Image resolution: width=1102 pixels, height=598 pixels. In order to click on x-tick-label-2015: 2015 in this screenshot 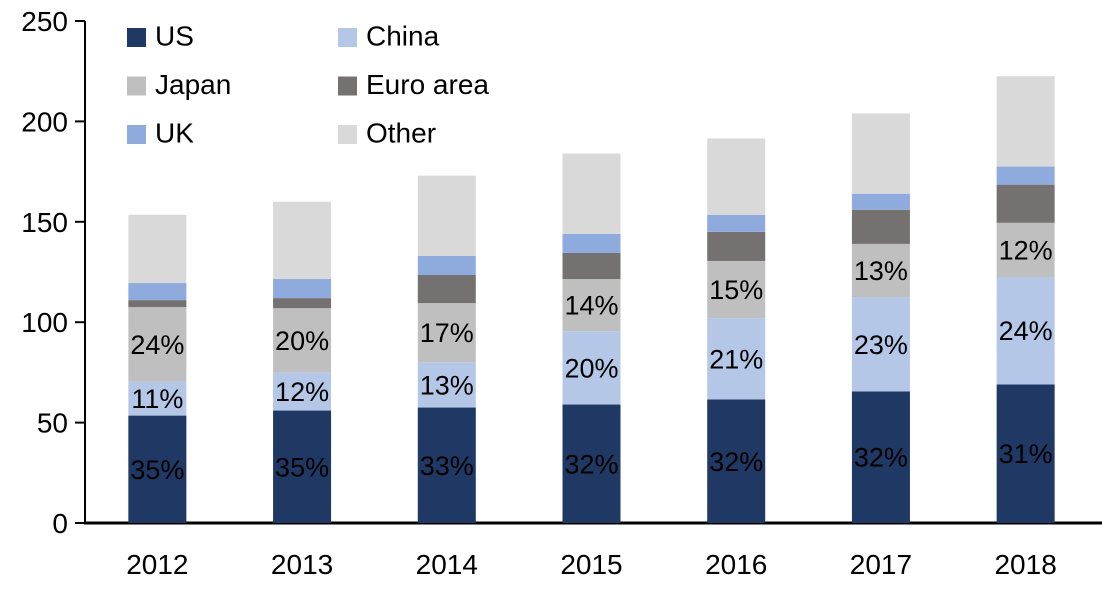, I will do `click(591, 564)`.